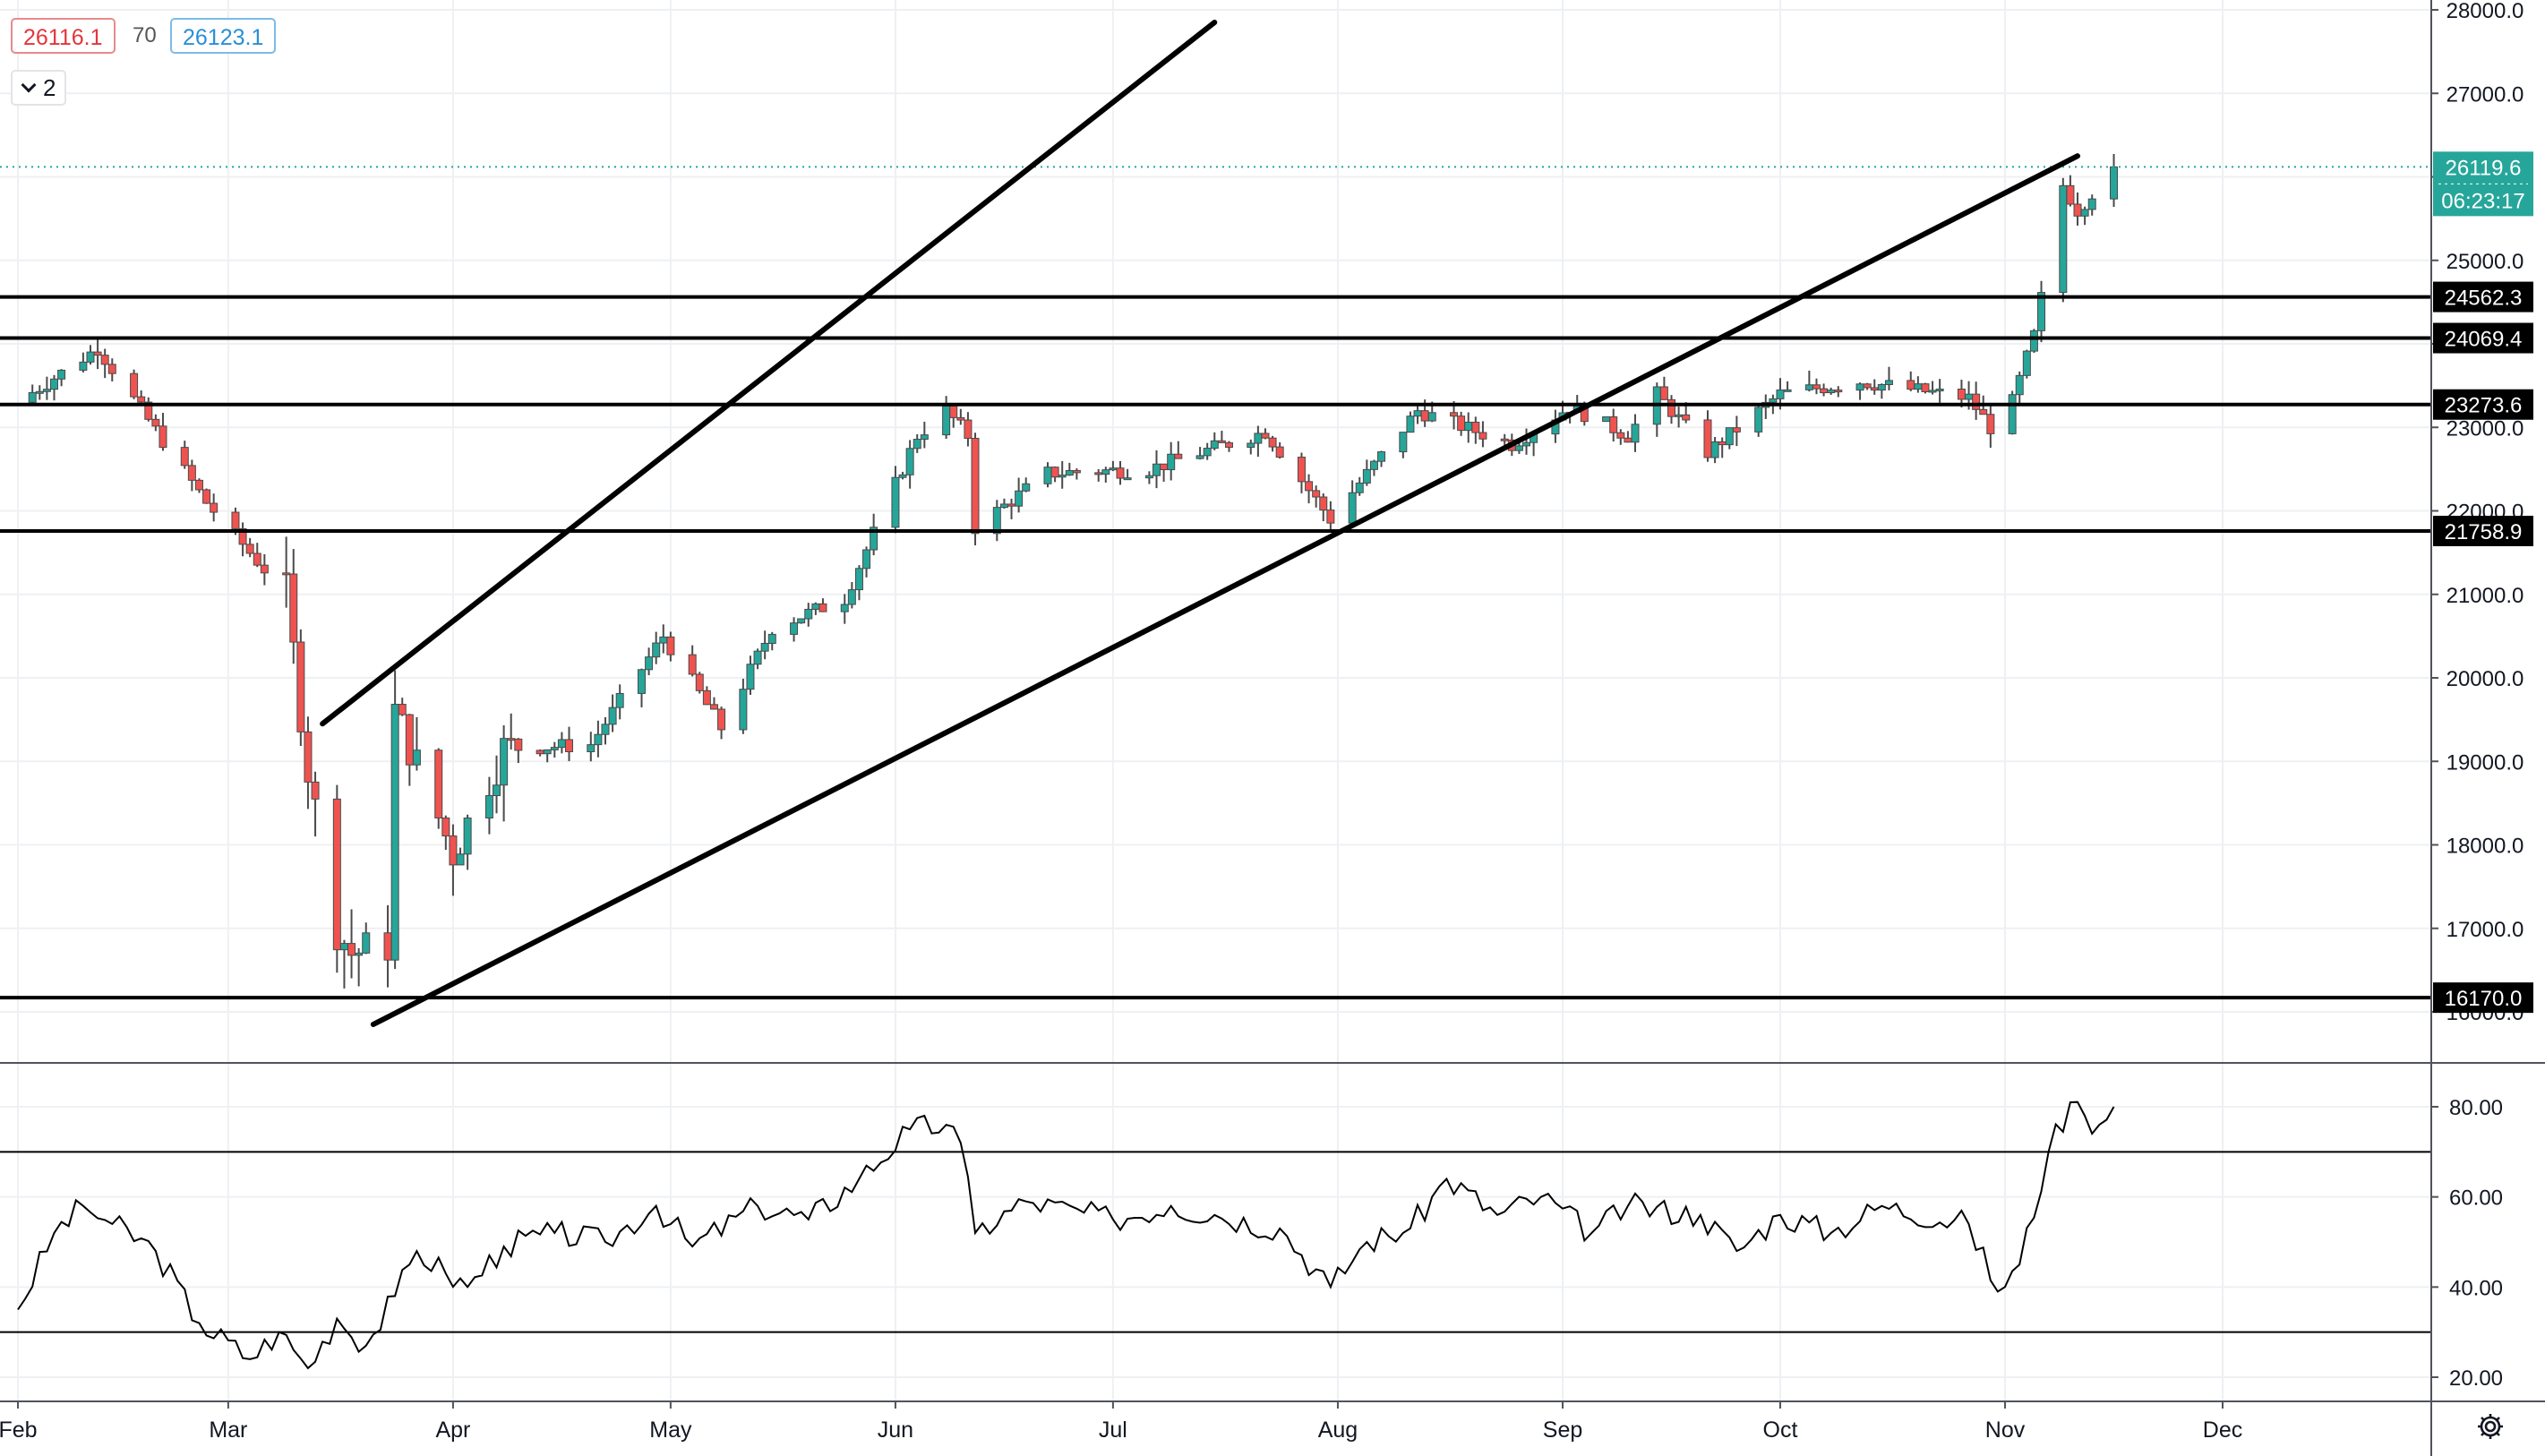  What do you see at coordinates (2490, 1426) in the screenshot?
I see `gear-icon` at bounding box center [2490, 1426].